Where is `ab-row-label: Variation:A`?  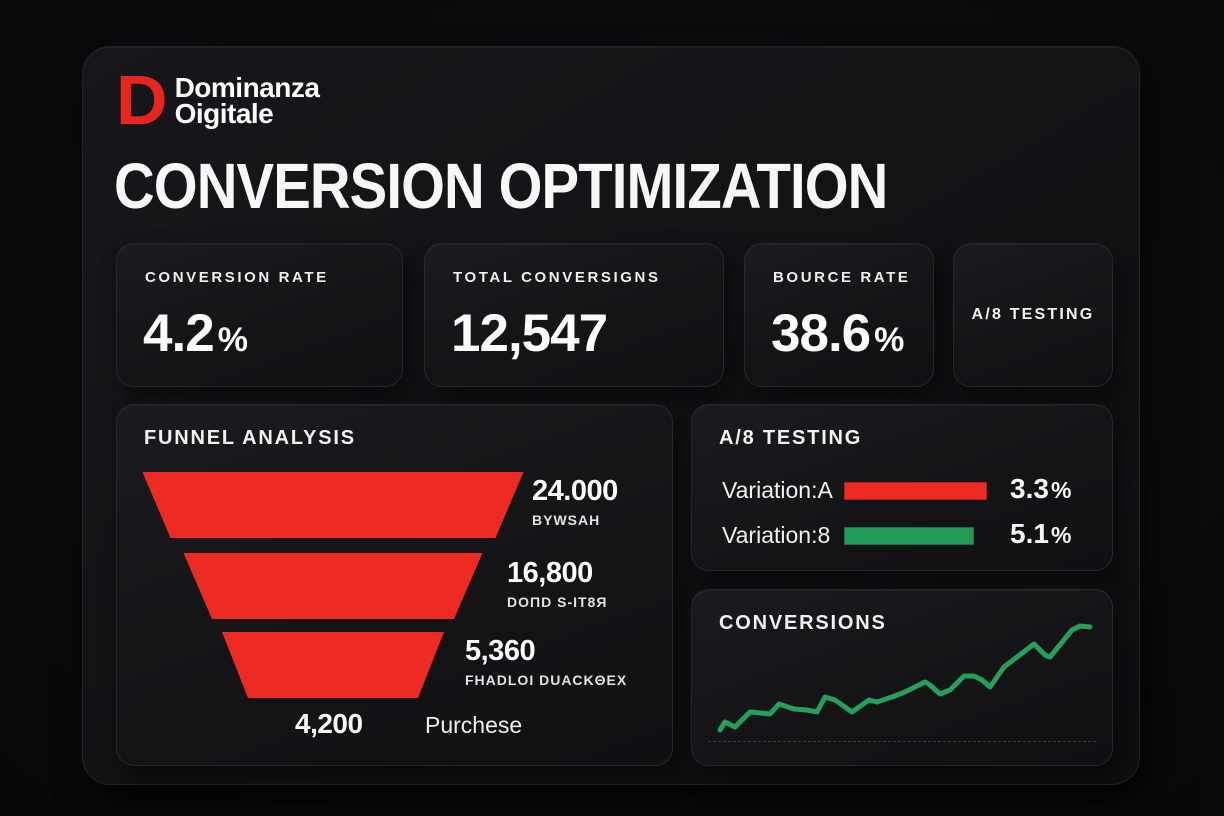 ab-row-label: Variation:A is located at coordinates (777, 490).